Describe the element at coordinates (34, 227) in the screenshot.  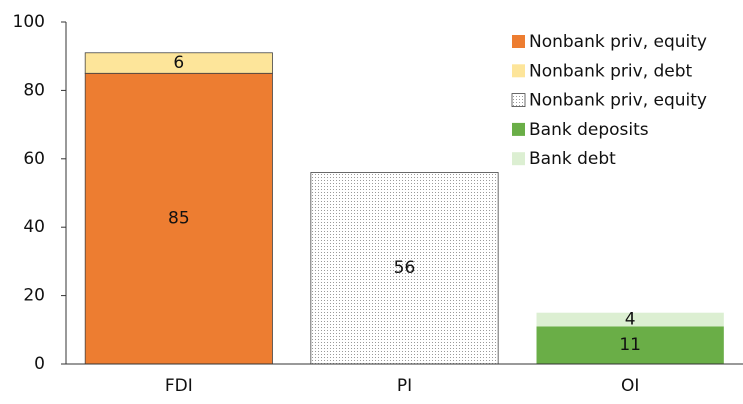
I see `y-tick-label: 40` at that location.